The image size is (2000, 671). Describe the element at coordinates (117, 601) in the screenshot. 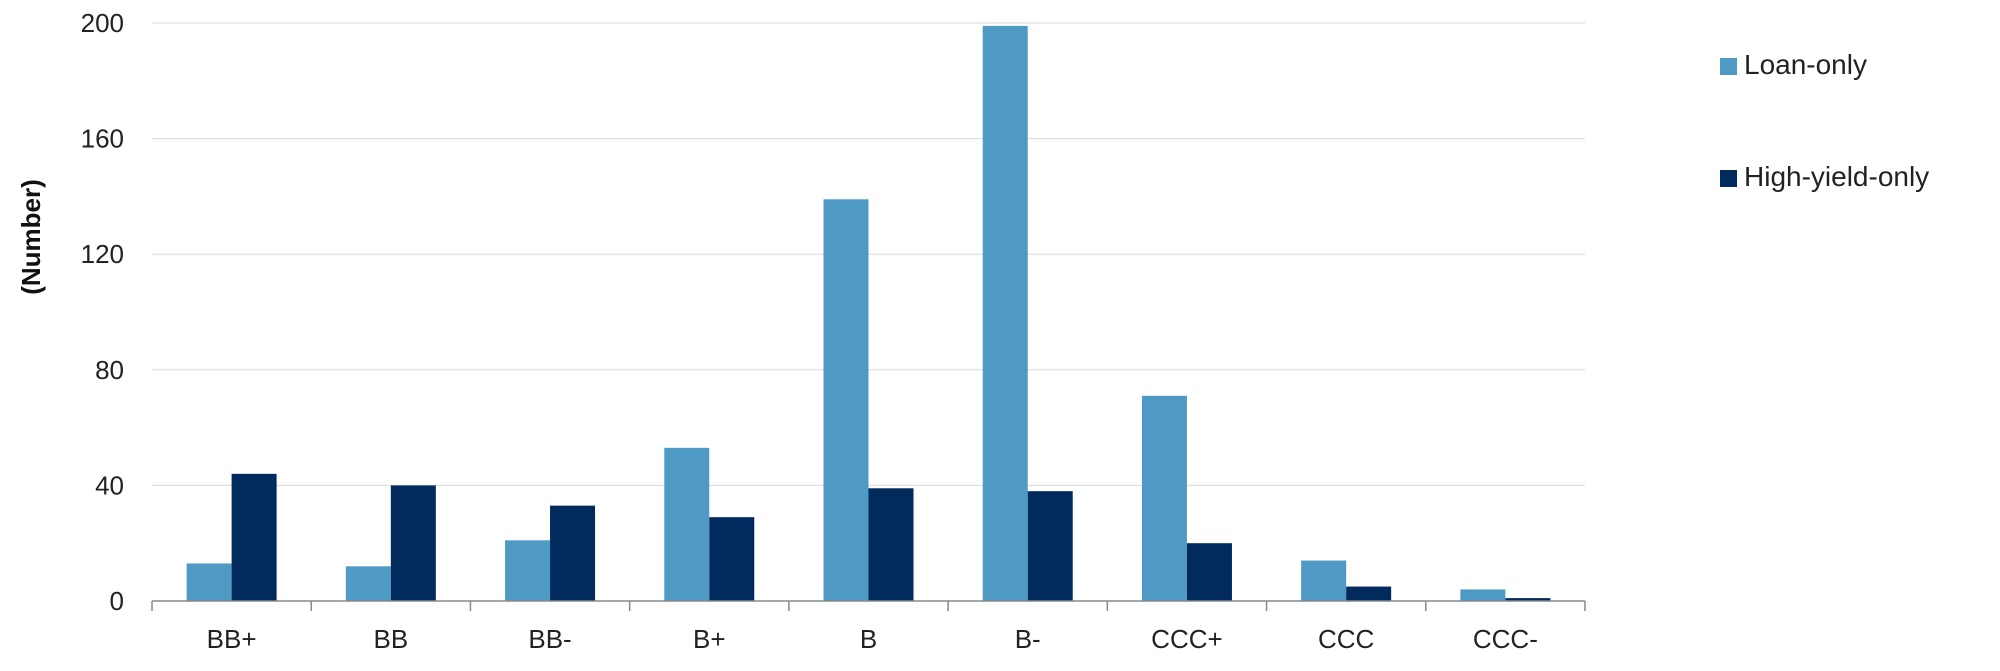

I see `y-tick-label: 0` at that location.